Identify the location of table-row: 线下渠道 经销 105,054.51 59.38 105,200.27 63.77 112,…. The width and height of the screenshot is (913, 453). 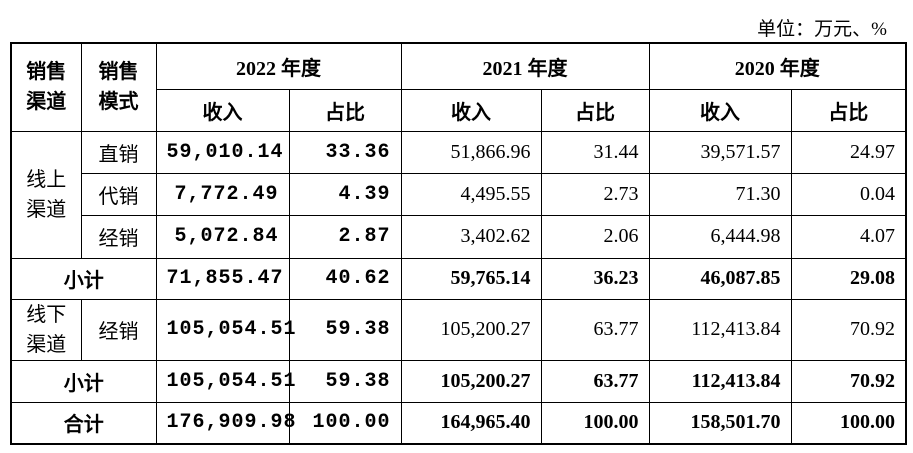
(458, 329).